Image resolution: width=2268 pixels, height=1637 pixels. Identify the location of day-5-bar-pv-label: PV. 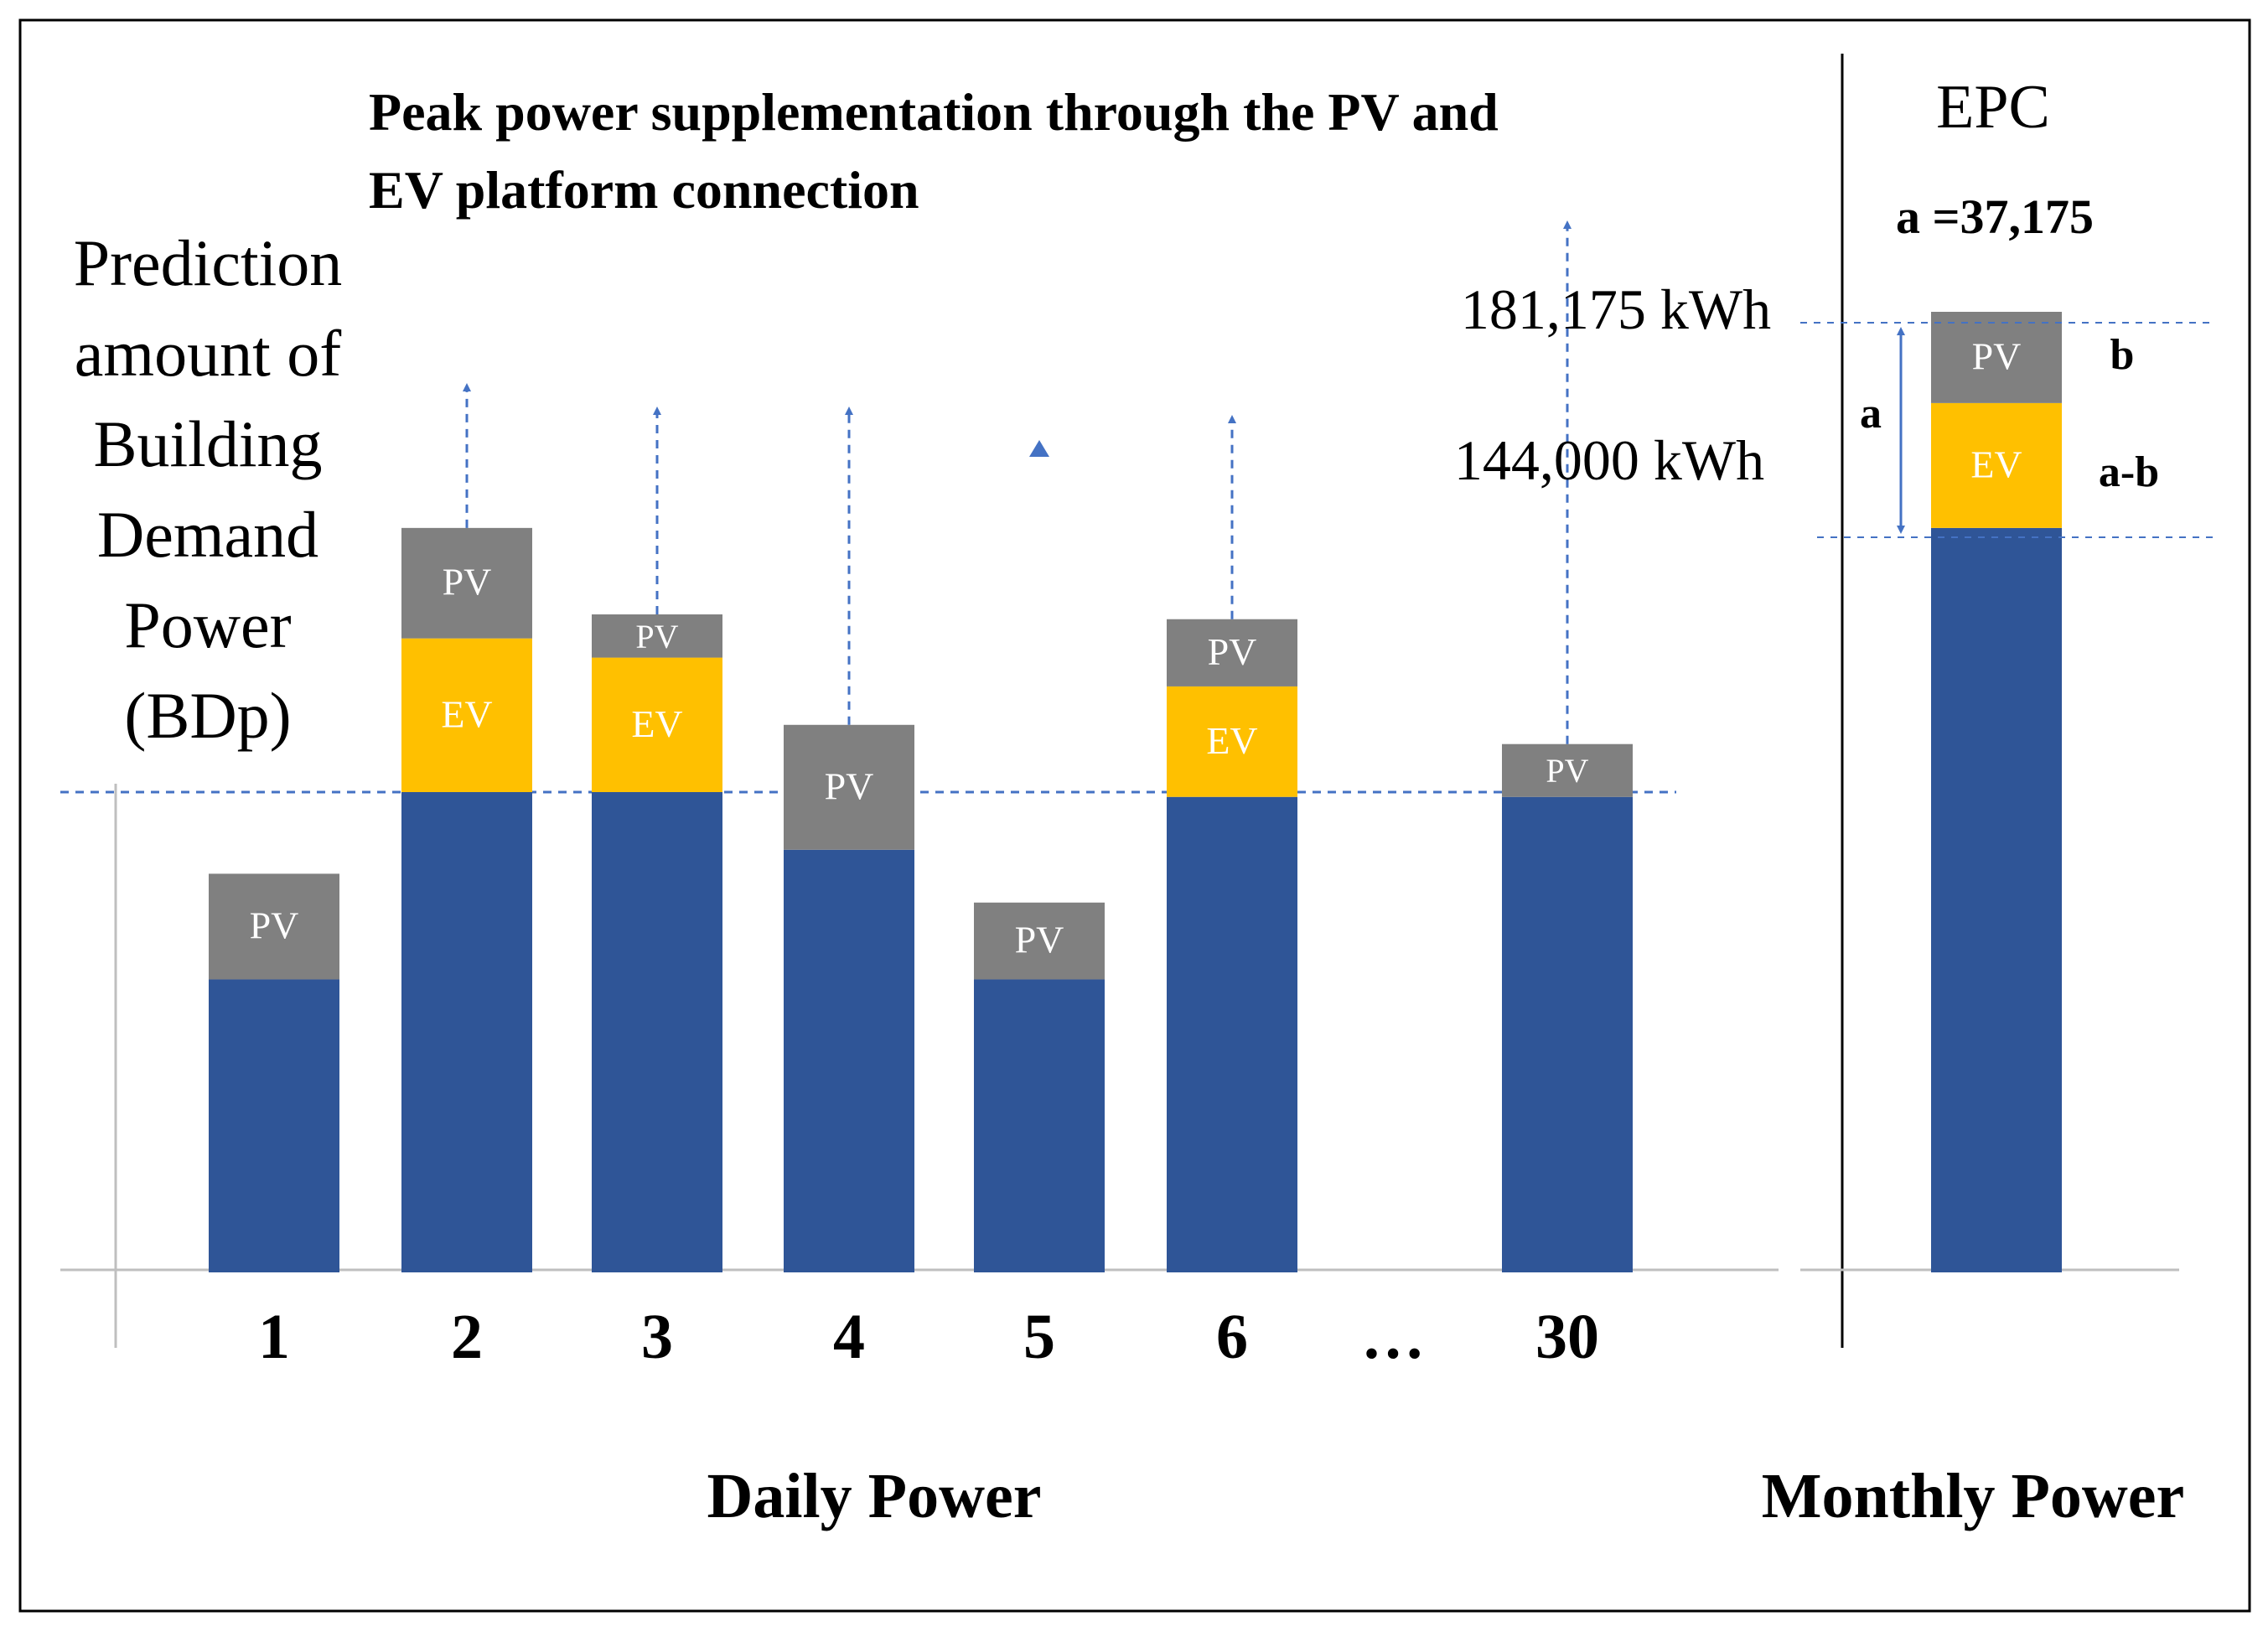
(1039, 940).